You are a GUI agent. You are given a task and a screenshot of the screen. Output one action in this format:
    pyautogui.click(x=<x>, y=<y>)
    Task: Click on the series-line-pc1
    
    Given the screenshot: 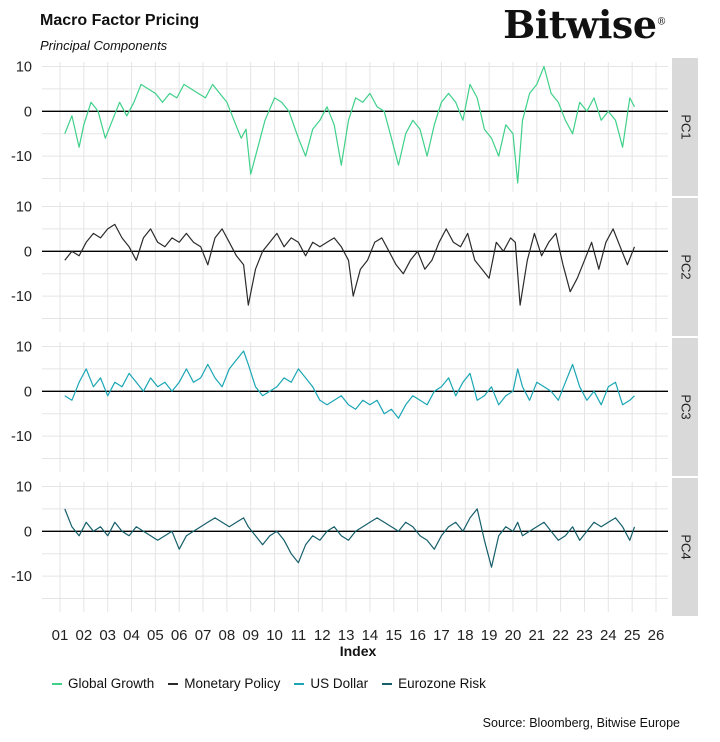 What is the action you would take?
    pyautogui.click(x=350, y=124)
    